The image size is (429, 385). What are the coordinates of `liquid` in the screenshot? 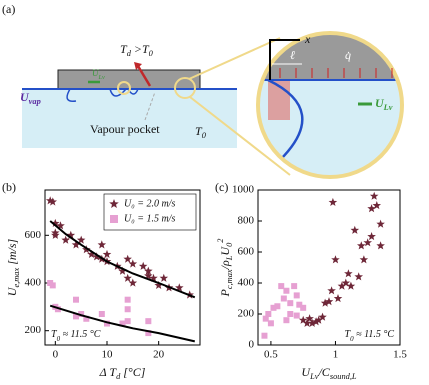 It's located at (129, 119).